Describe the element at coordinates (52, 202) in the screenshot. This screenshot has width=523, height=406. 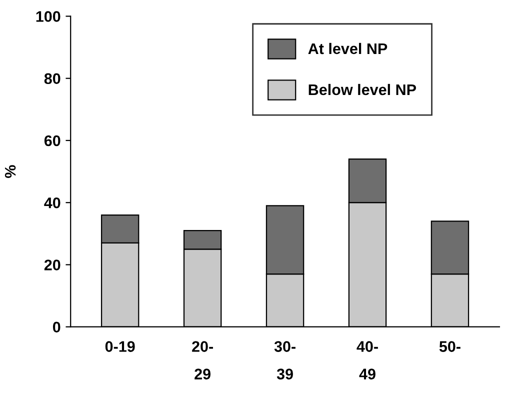
I see `y-tick-label: 40` at that location.